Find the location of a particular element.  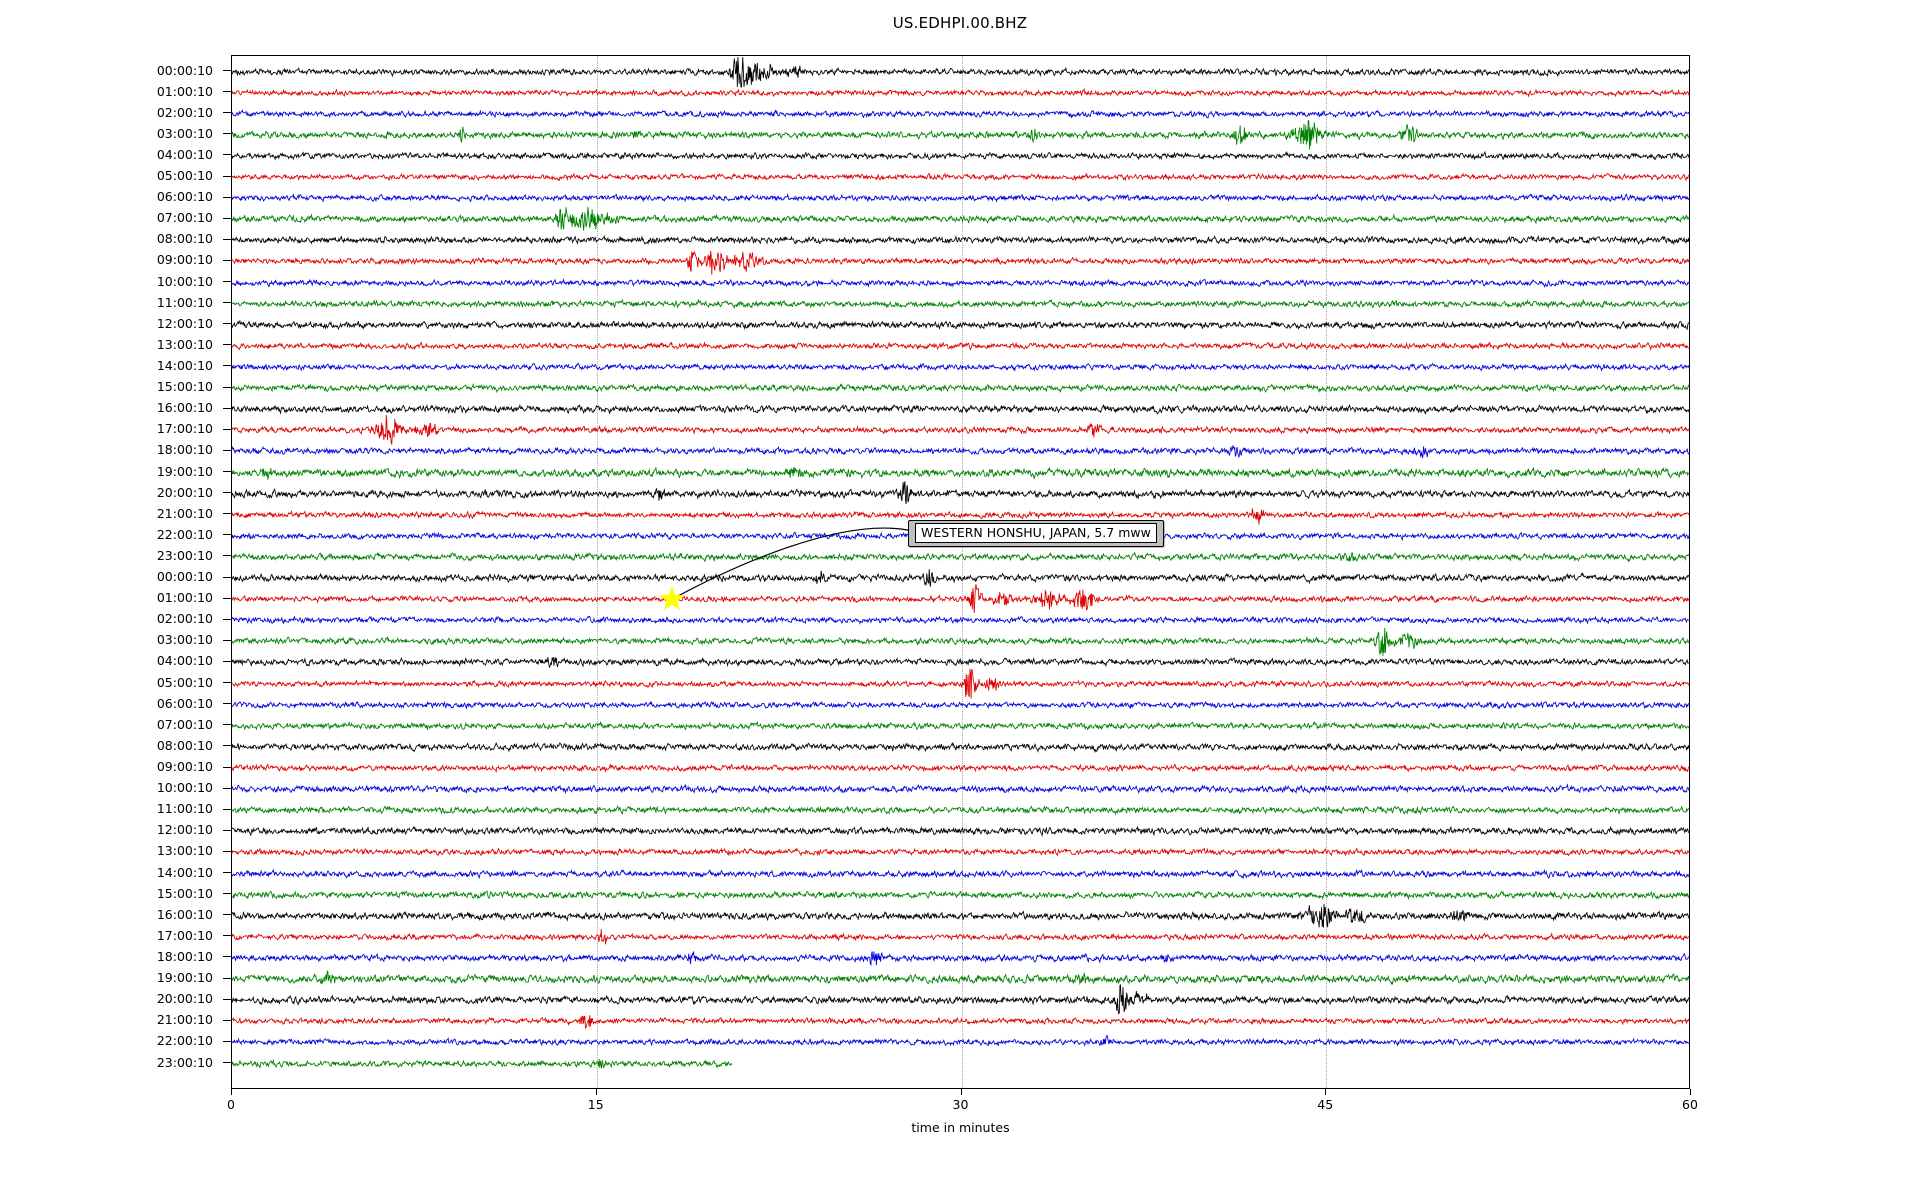

x-tick-label: 15 is located at coordinates (595, 1104).